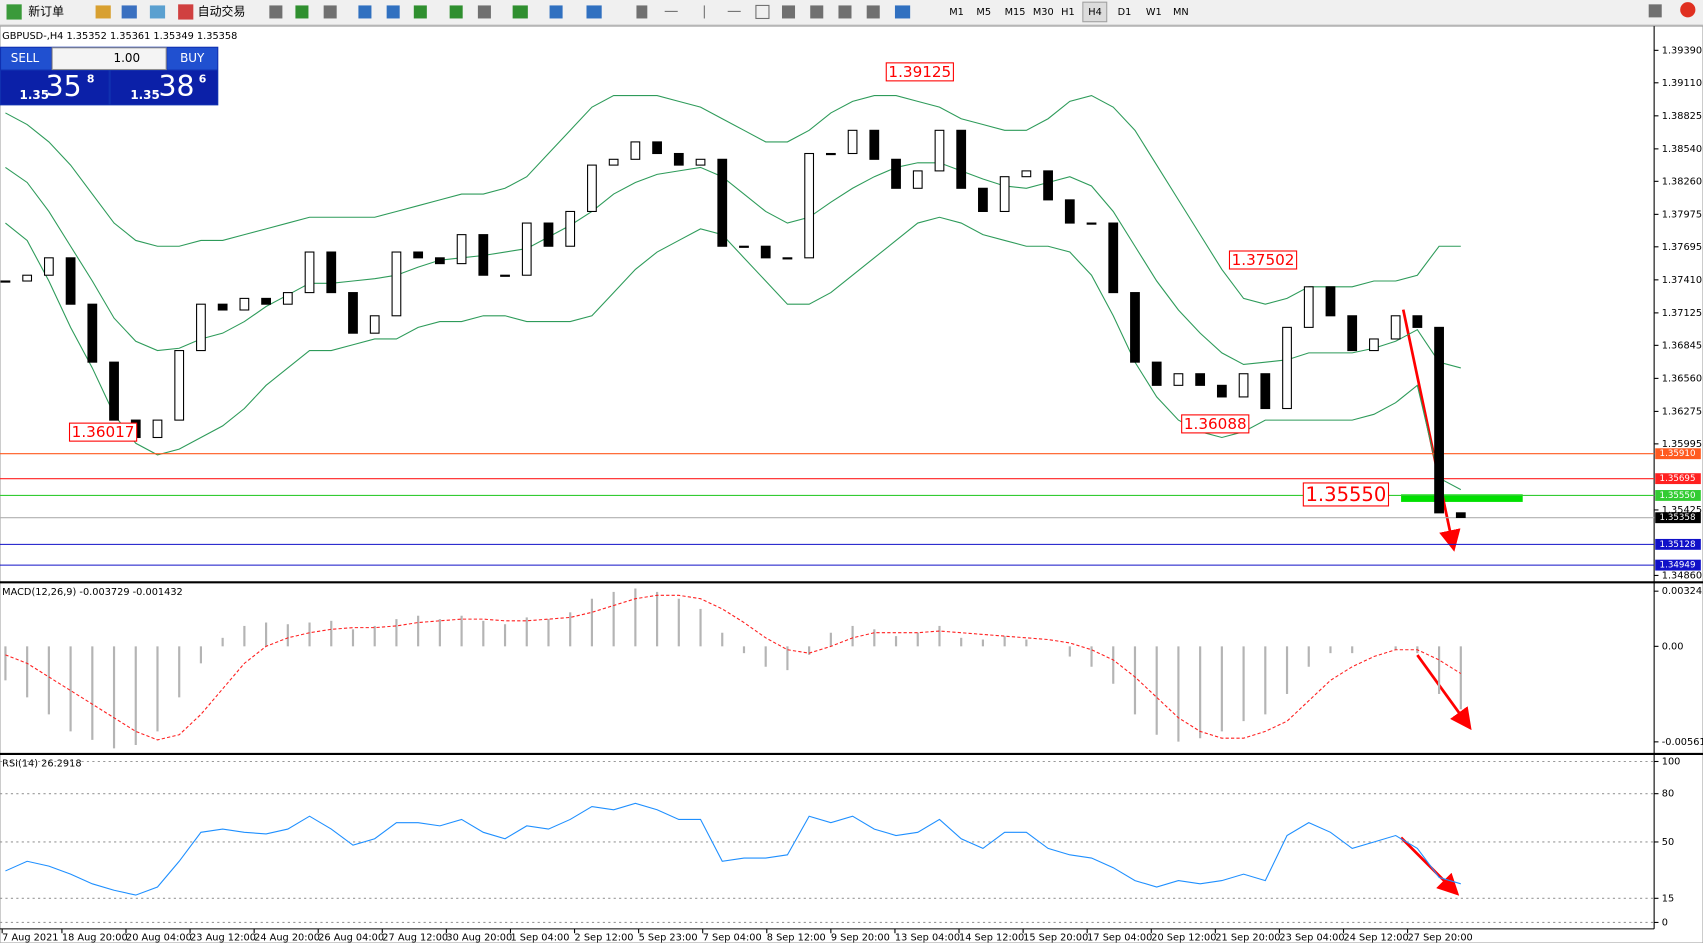  What do you see at coordinates (46, 10) in the screenshot?
I see `new-order-button: 新订单` at bounding box center [46, 10].